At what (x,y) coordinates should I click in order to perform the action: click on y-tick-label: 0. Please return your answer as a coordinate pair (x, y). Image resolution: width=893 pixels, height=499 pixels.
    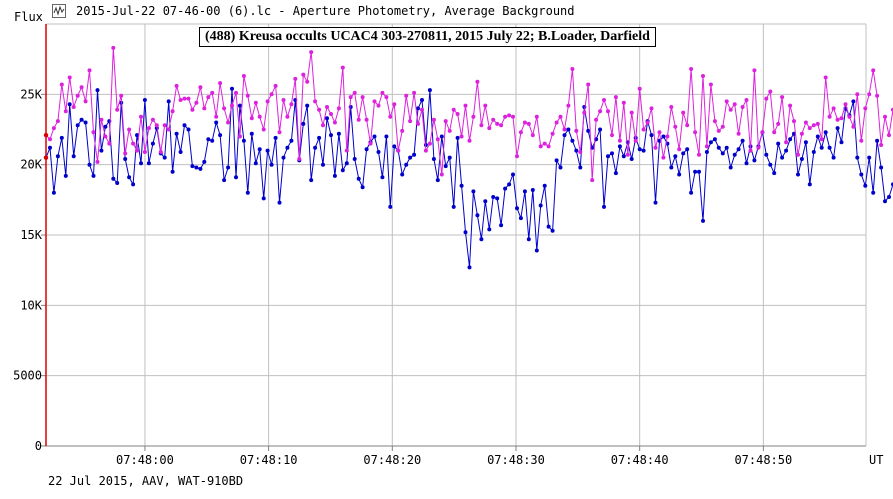
    Looking at the image, I should click on (38, 446).